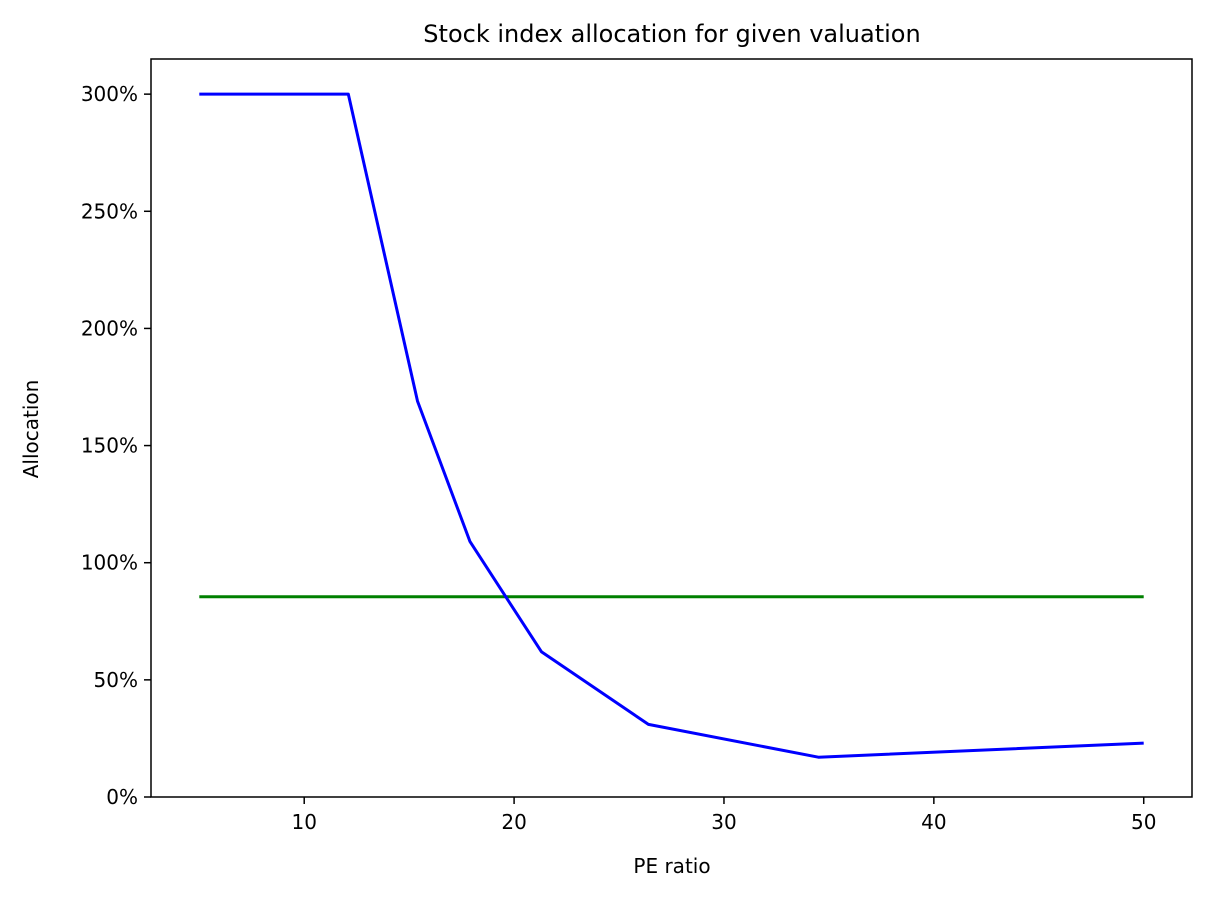 This screenshot has width=1211, height=898. I want to click on y-tick-label: 150%, so click(109, 446).